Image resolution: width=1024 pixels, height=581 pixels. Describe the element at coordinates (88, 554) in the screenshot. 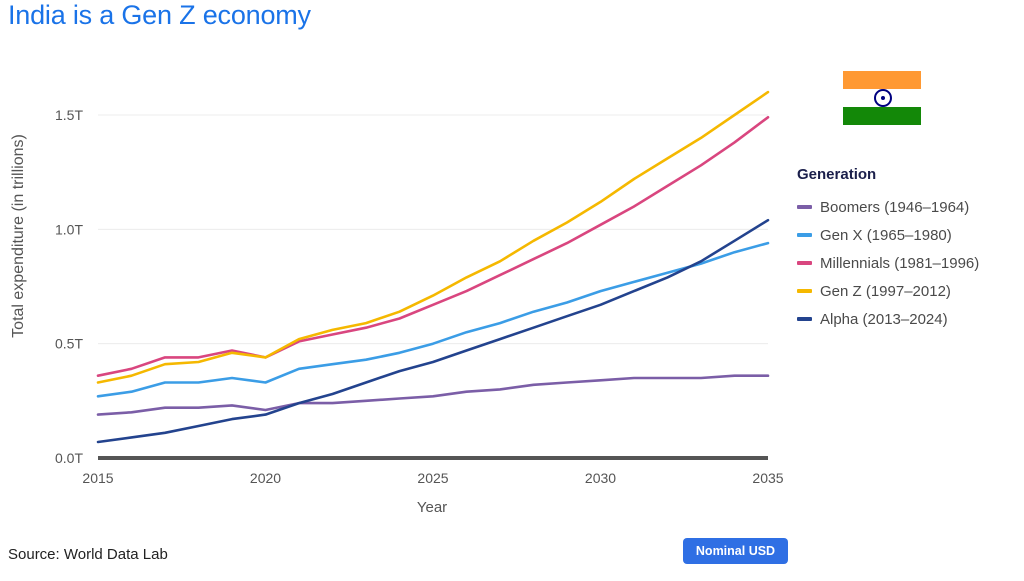

I see `source-note: Source: World Data Lab` at that location.